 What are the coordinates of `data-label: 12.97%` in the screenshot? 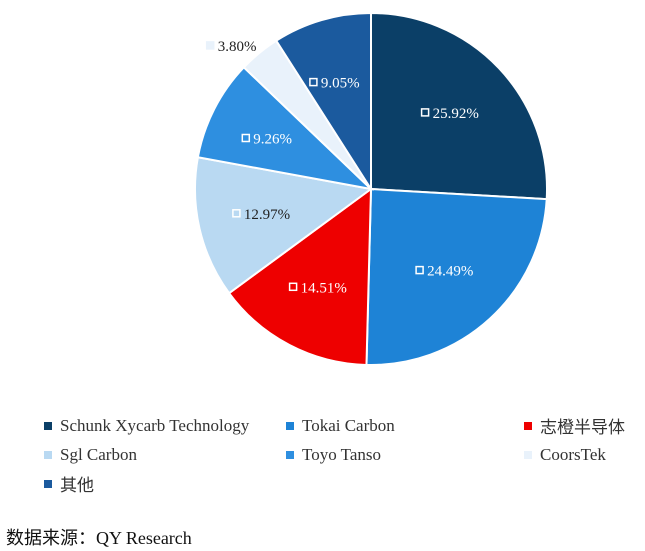 It's located at (261, 215).